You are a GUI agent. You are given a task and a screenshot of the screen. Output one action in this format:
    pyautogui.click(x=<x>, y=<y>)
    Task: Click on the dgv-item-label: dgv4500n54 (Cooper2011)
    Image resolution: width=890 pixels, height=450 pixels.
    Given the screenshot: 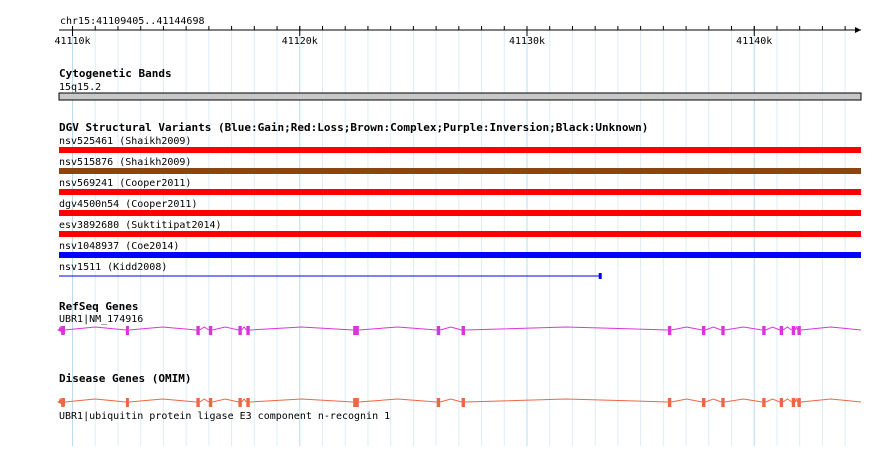 What is the action you would take?
    pyautogui.click(x=128, y=204)
    